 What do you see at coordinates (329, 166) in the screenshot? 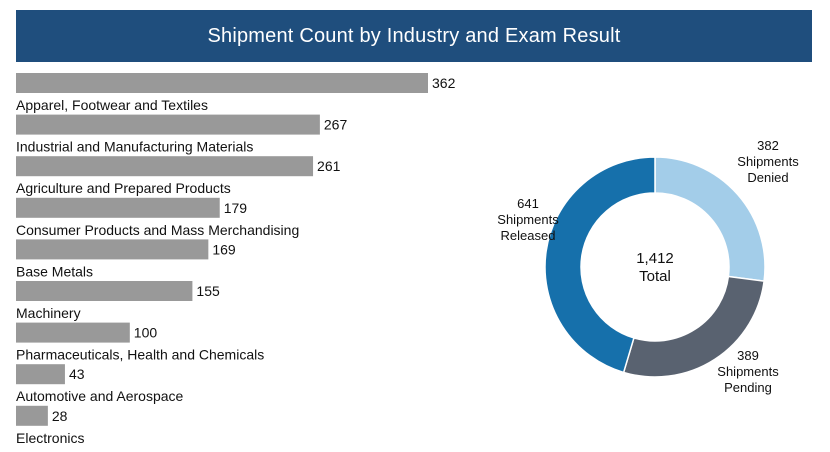
I see `bar-value-label-2: 261` at bounding box center [329, 166].